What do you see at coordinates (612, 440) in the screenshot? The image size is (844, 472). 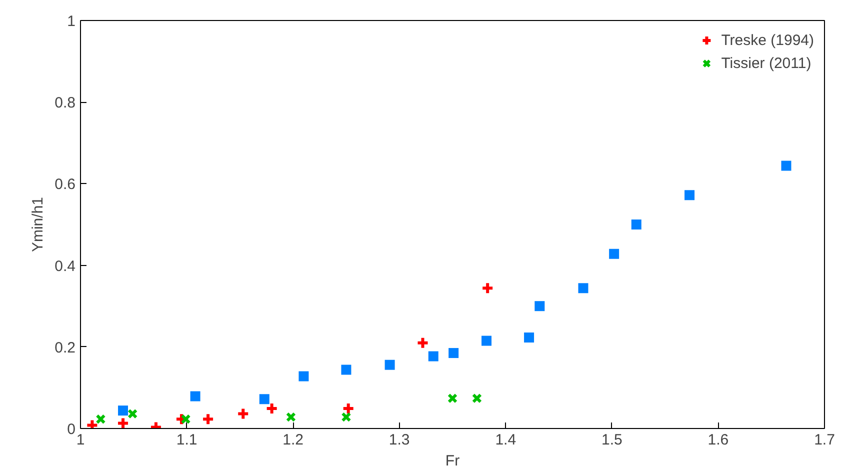 I see `x-tick-label: 1.5` at bounding box center [612, 440].